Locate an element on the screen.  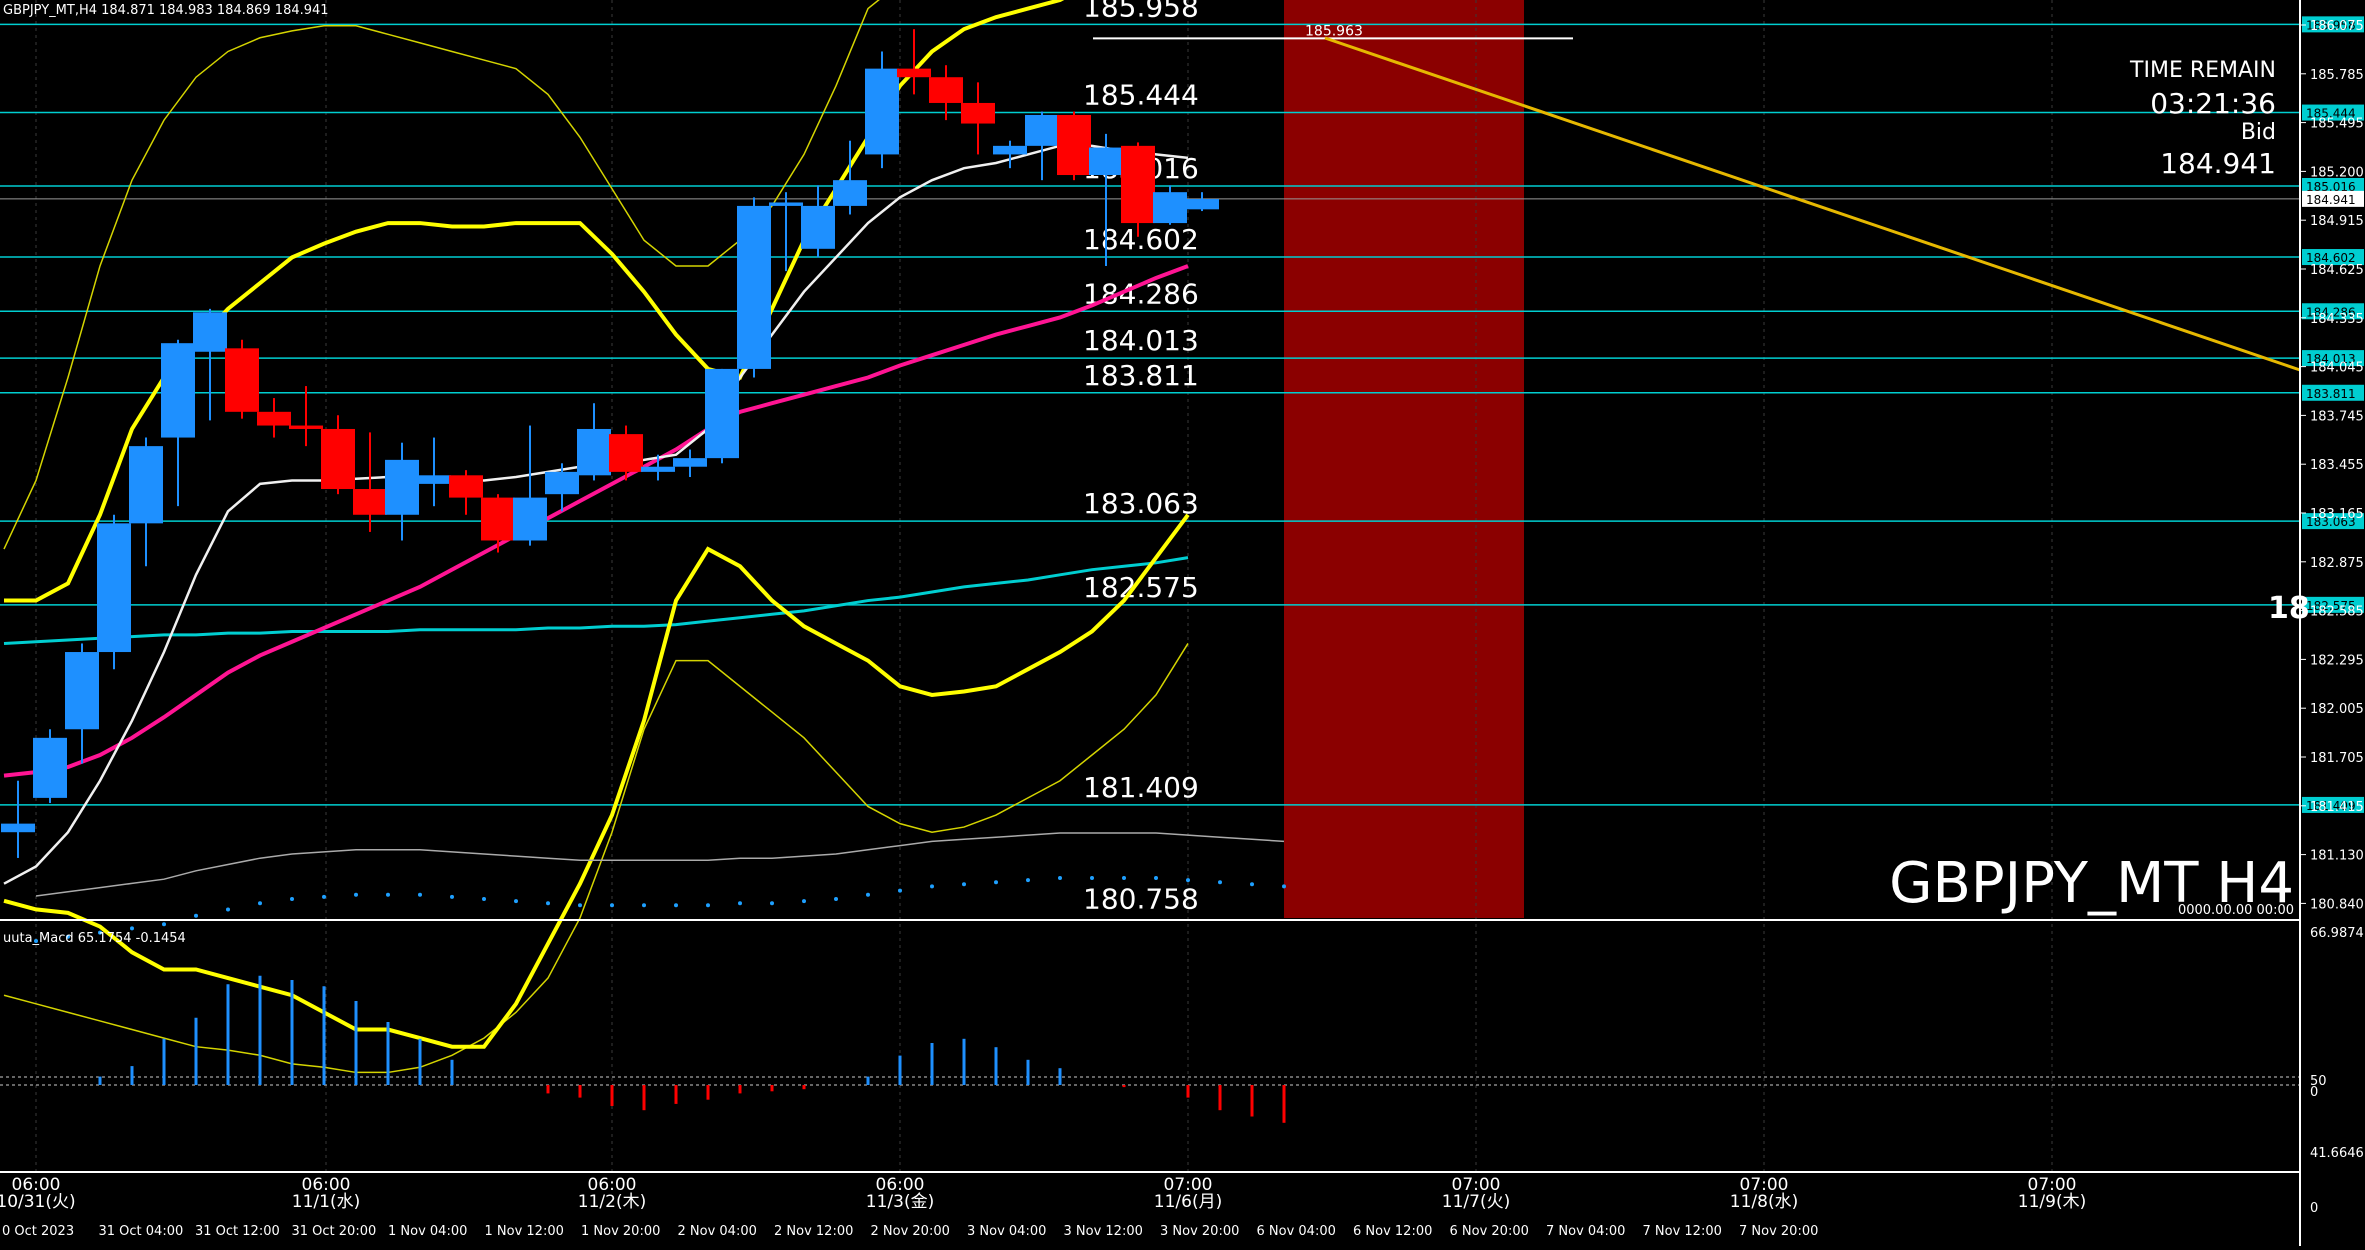
level-tag: 185.016 is located at coordinates (2331, 187).